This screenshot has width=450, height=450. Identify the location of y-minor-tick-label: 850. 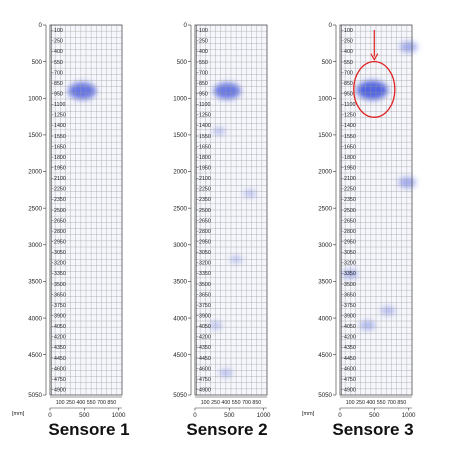
(203, 84).